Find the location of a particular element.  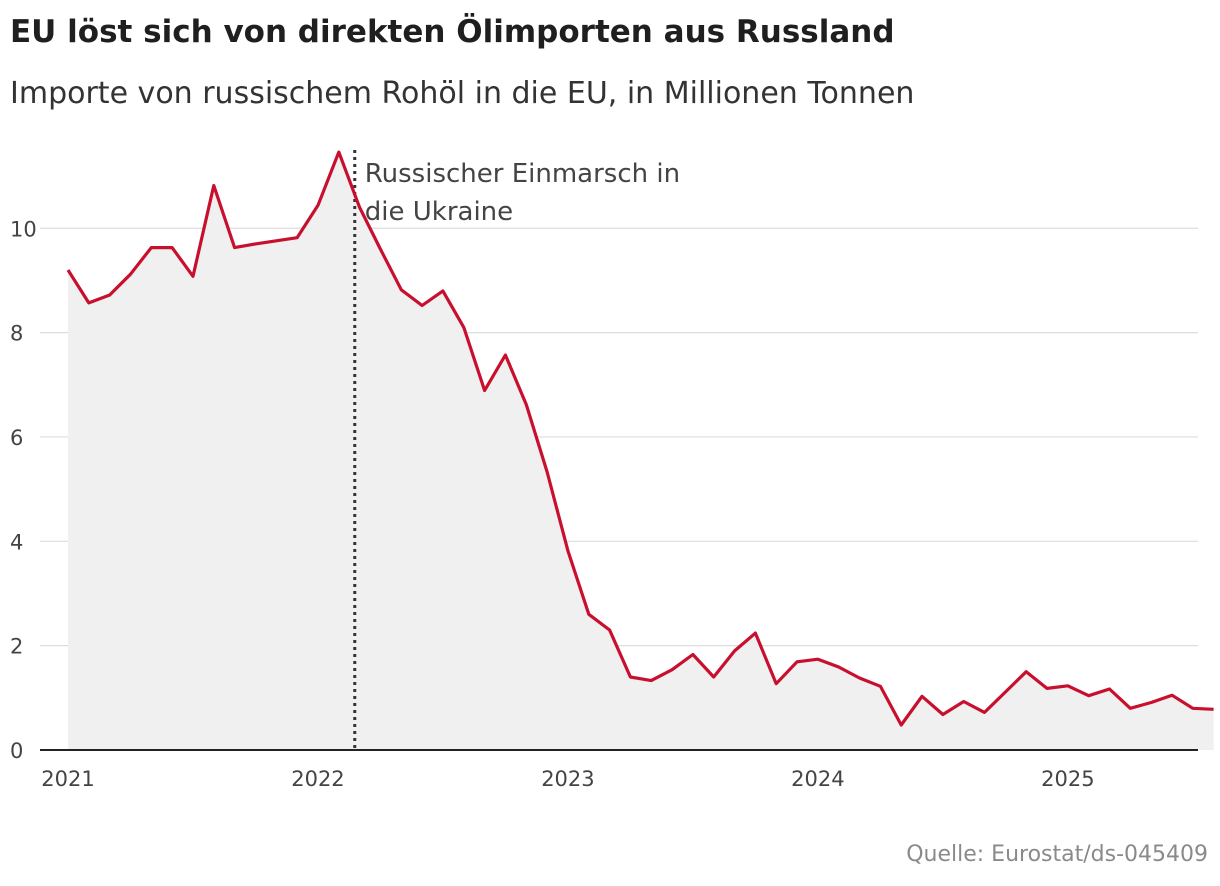

source-note: Quelle: Eurostat/ds-045409 is located at coordinates (1057, 854).